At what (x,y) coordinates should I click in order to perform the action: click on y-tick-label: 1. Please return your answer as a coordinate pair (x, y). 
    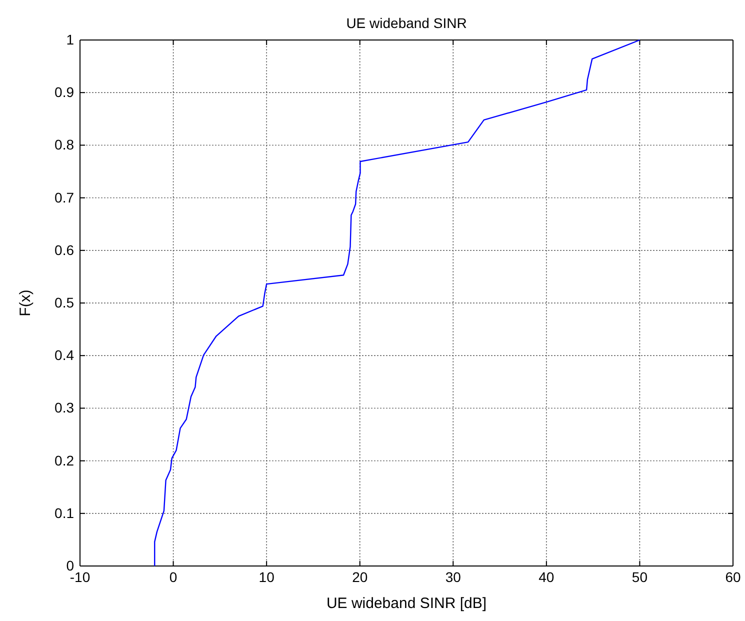
    Looking at the image, I should click on (70, 39).